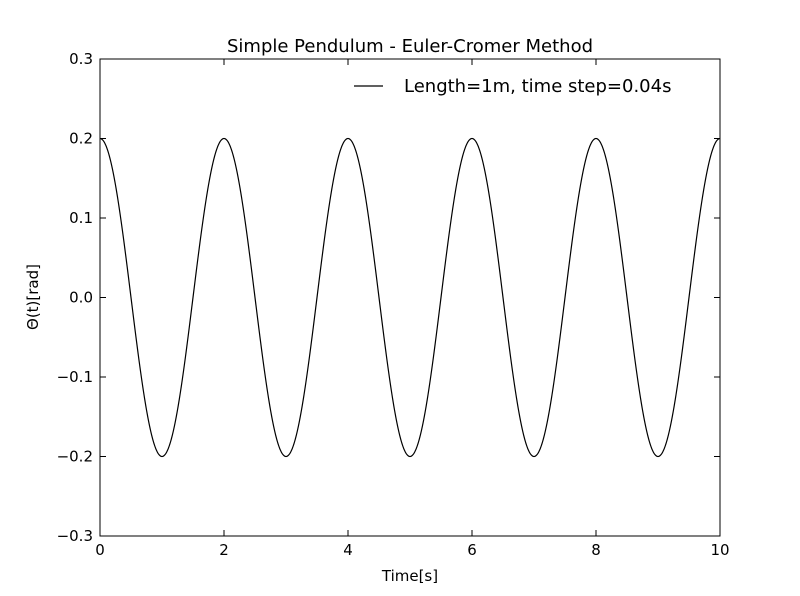 This screenshot has height=596, width=800. I want to click on x-tick-label: 10, so click(719, 550).